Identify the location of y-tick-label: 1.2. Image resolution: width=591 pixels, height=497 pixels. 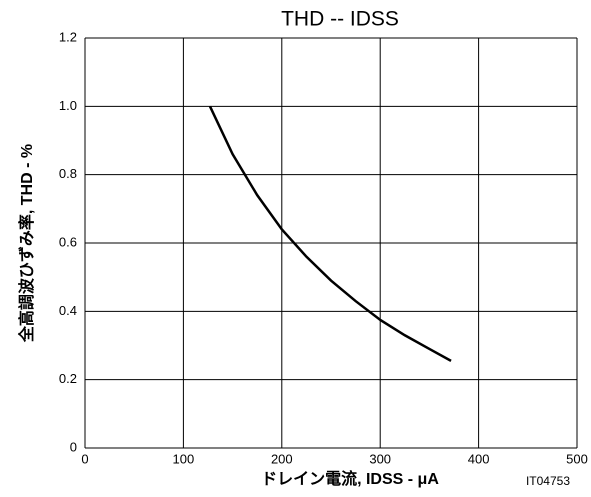
(68, 36).